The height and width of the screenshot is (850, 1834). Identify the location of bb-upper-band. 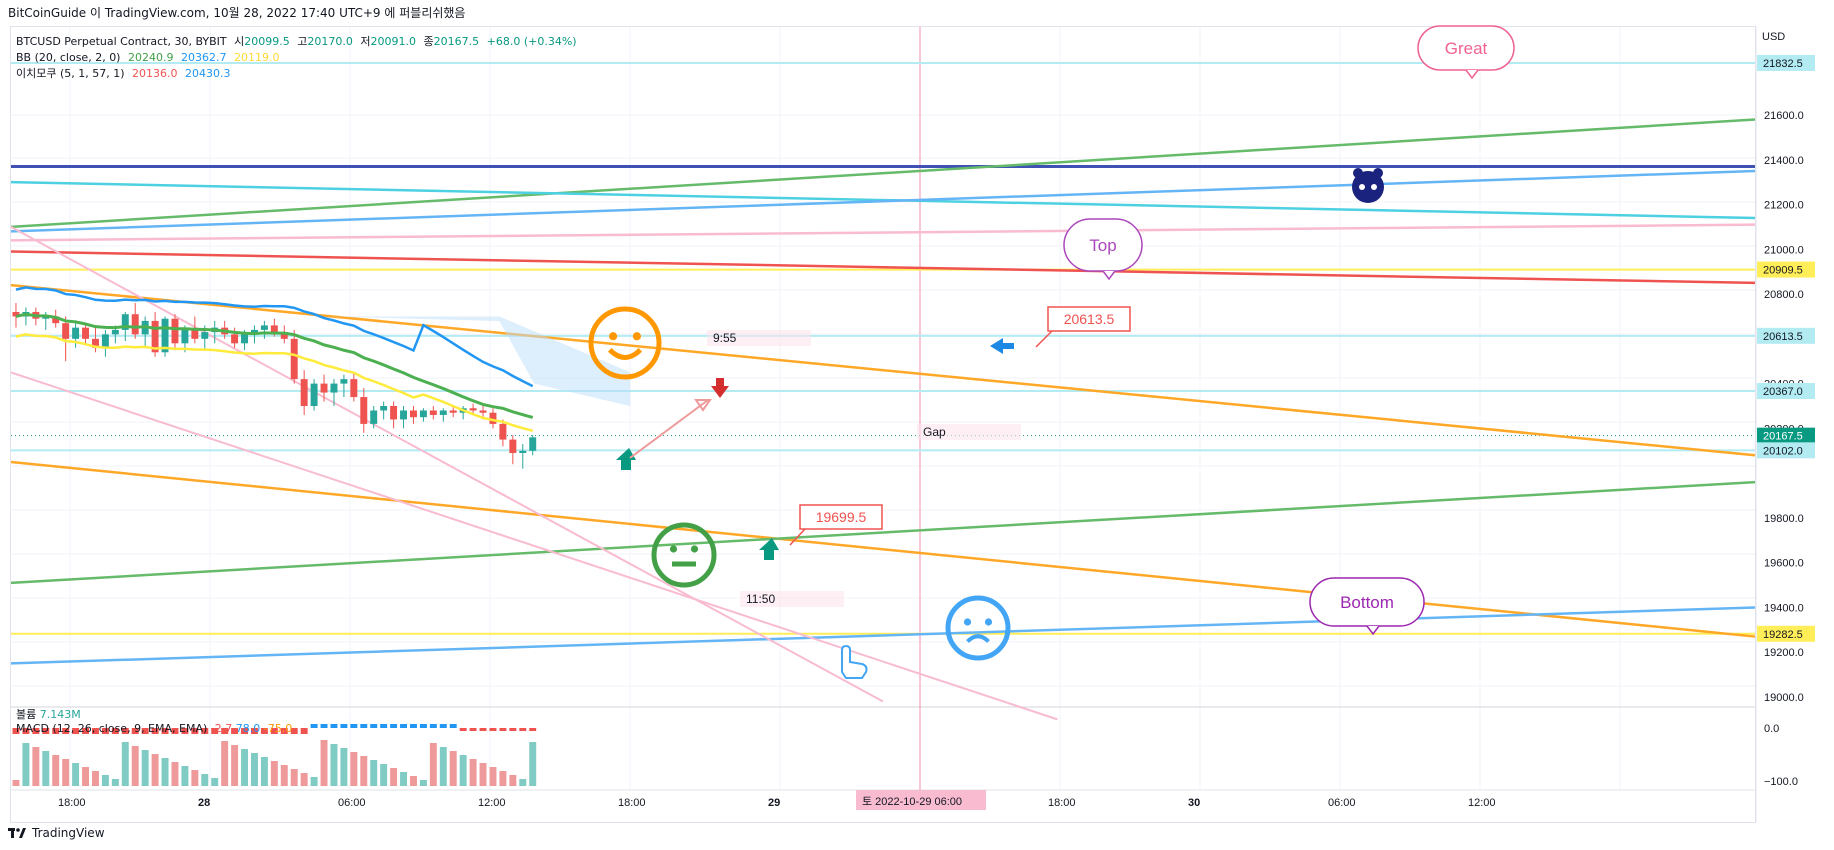
(274, 337).